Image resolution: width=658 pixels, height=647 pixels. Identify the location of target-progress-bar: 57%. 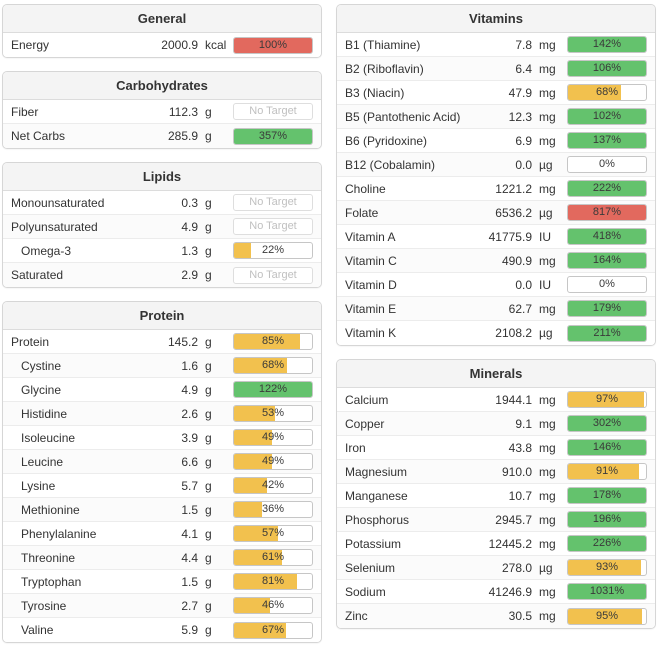
(273, 533).